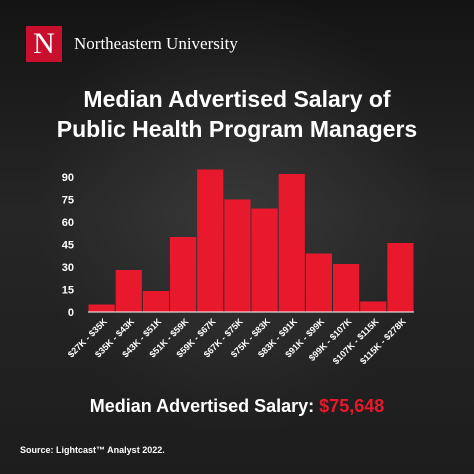 The image size is (474, 474). Describe the element at coordinates (352, 406) in the screenshot. I see `median-value: $75,648` at that location.